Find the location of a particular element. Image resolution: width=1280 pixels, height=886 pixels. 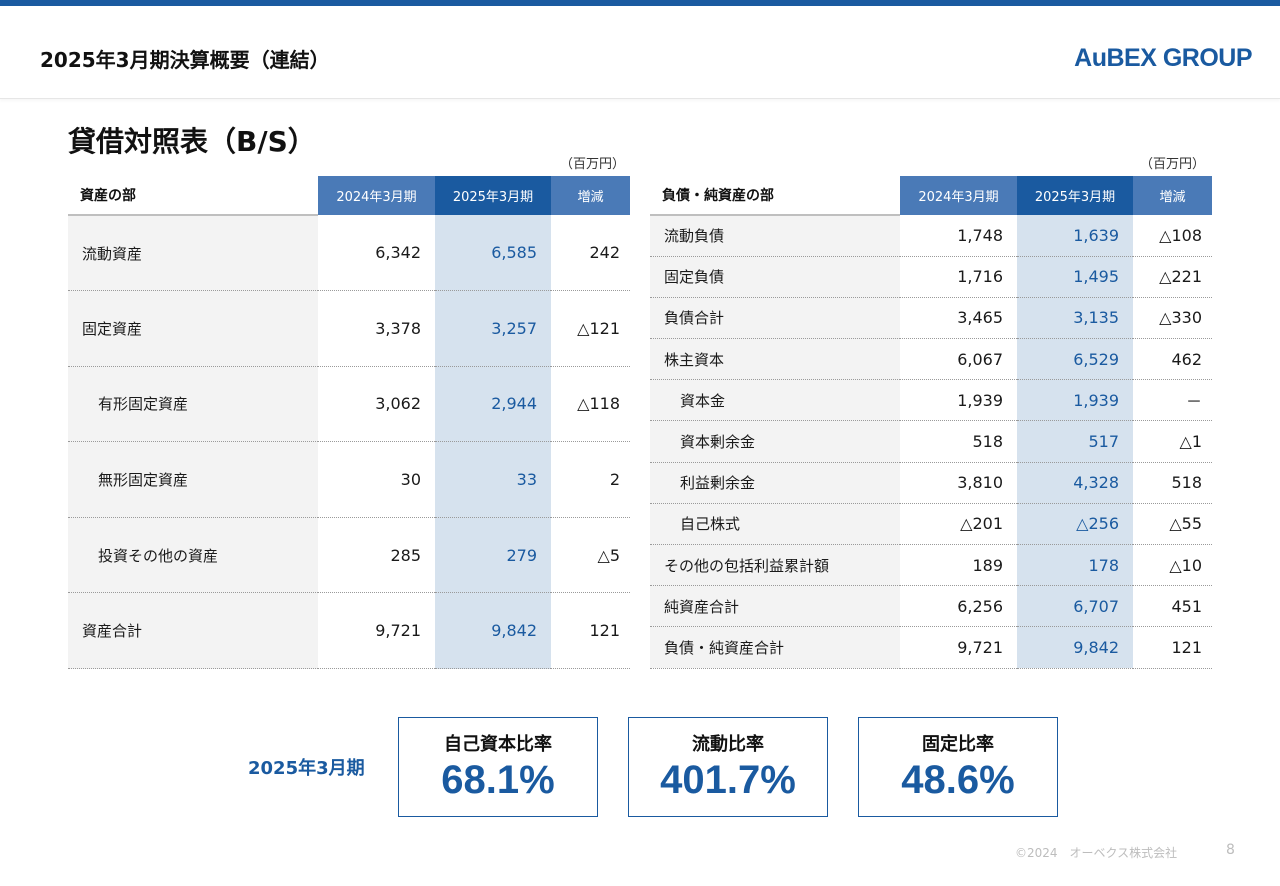

value-2025: 6,707 is located at coordinates (1075, 606).